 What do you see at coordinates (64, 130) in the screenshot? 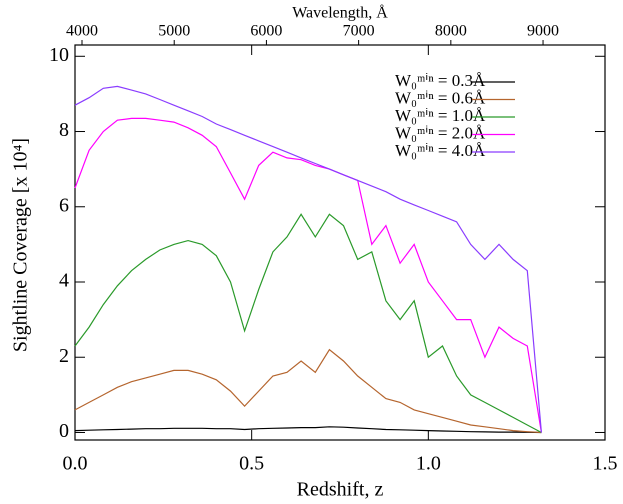
I see `y-tick-label: 8` at bounding box center [64, 130].